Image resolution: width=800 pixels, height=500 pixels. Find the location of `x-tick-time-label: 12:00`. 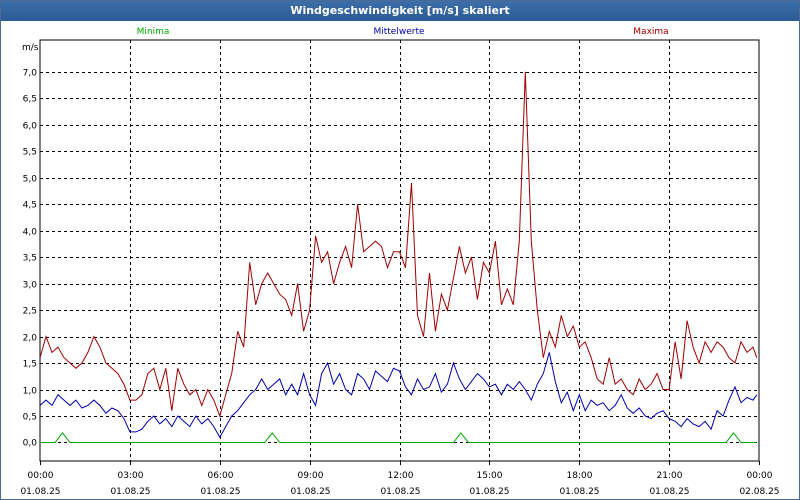

x-tick-time-label: 12:00 is located at coordinates (401, 476).